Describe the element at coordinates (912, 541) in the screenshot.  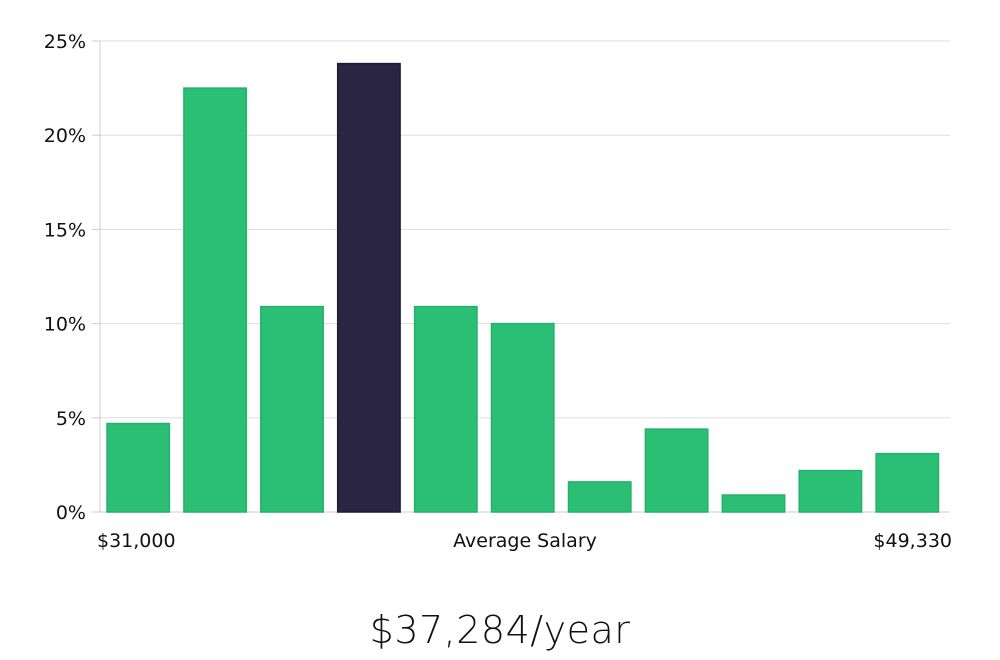
I see `x-max-label: $49,330` at that location.